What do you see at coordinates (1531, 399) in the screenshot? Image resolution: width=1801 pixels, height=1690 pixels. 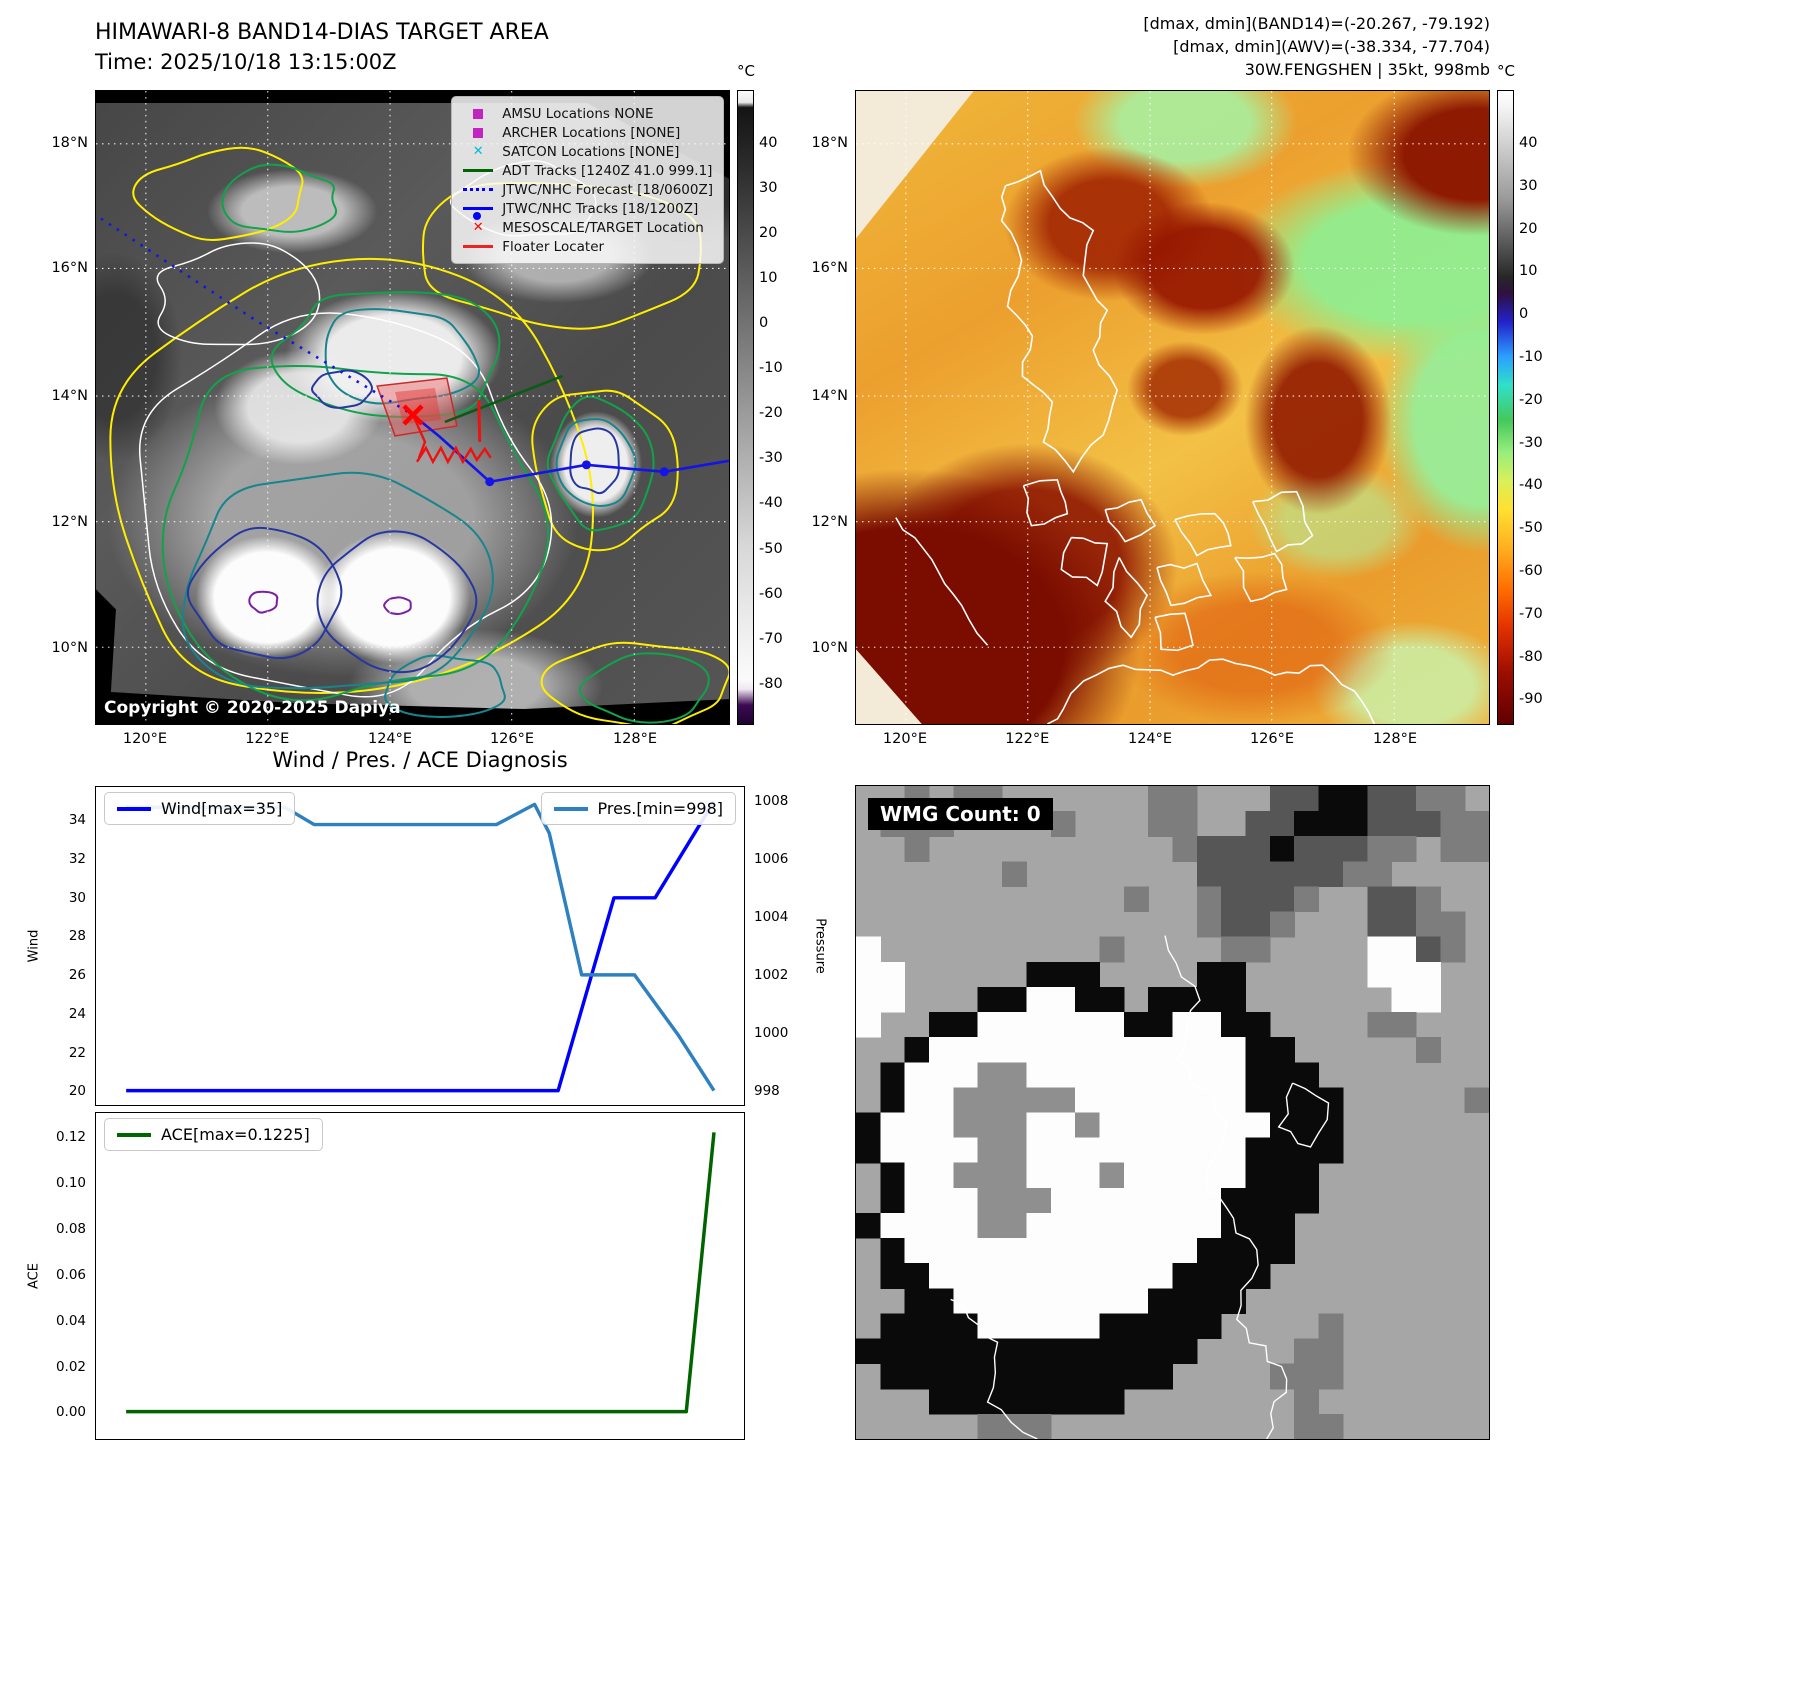 I see `colorbar-tick-label: -20` at bounding box center [1531, 399].